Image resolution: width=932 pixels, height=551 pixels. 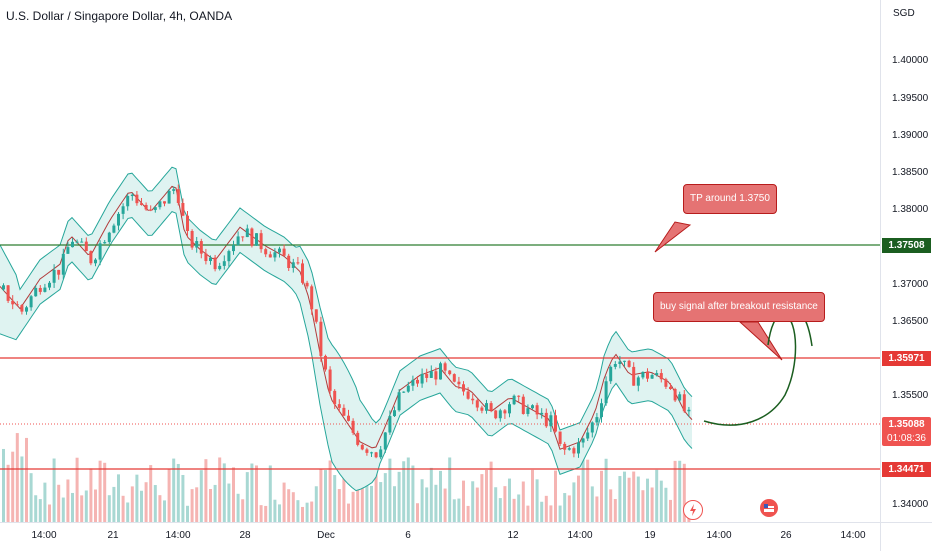 I want to click on time-tick: 28, so click(x=245, y=535).